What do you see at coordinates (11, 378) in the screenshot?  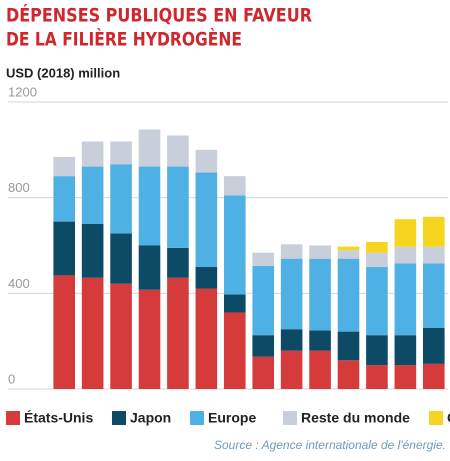 I see `y-tick-label: 0` at bounding box center [11, 378].